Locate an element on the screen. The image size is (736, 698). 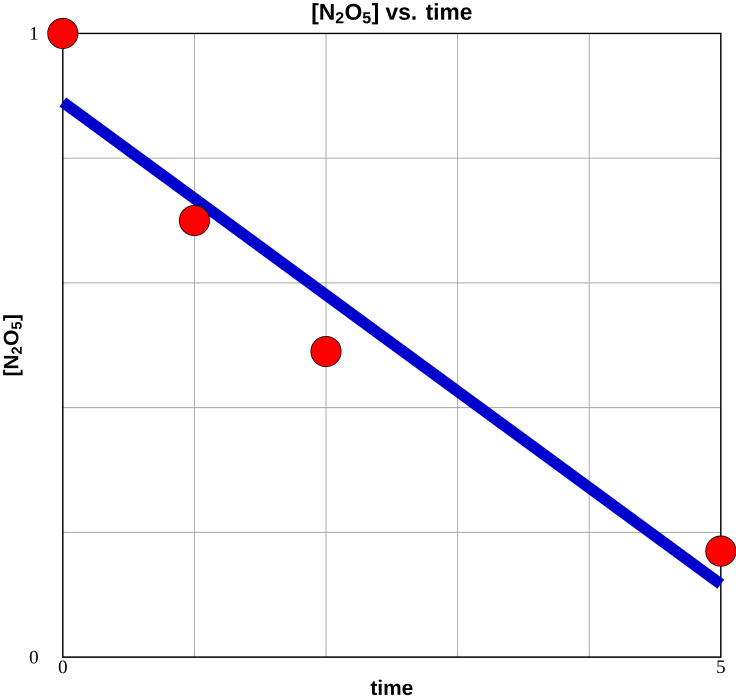
x-axis-title: time is located at coordinates (391, 687).